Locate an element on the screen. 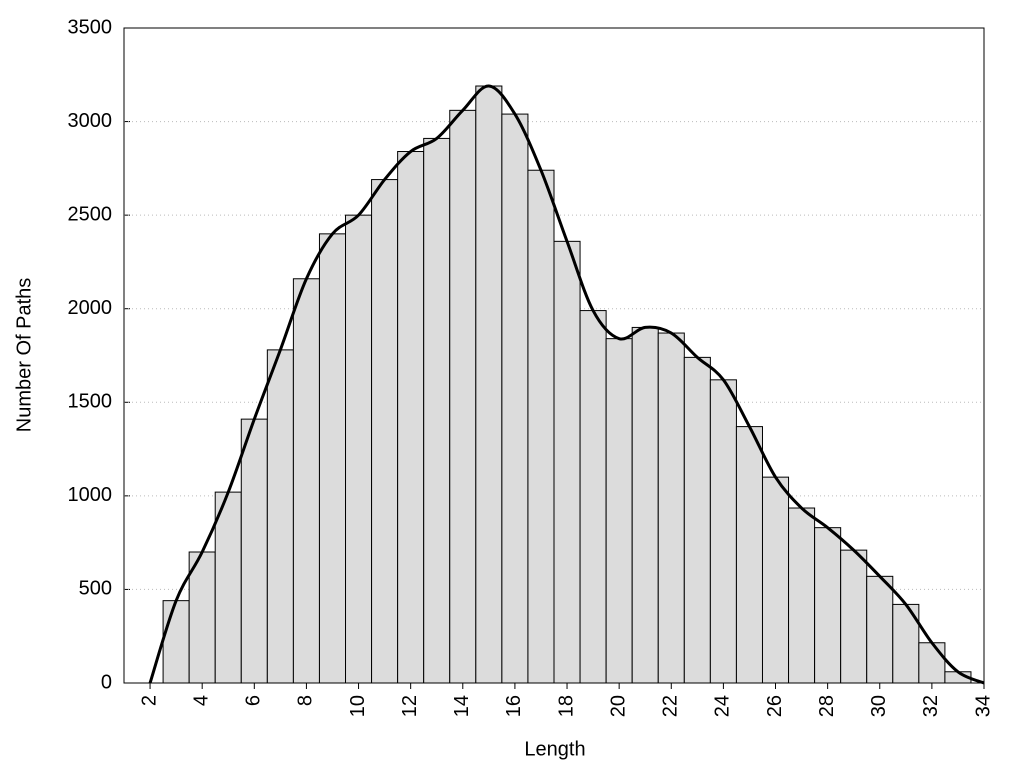 This screenshot has width=1024, height=768. y-tick-label: 1000 is located at coordinates (90, 495).